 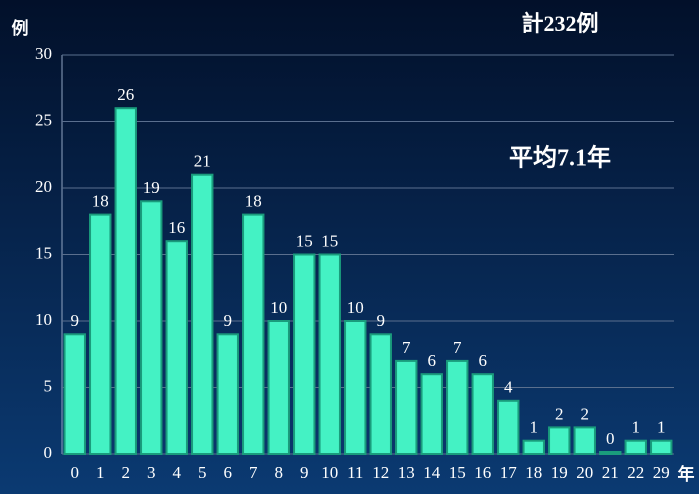 What do you see at coordinates (610, 472) in the screenshot?
I see `x-tick-label: 21` at bounding box center [610, 472].